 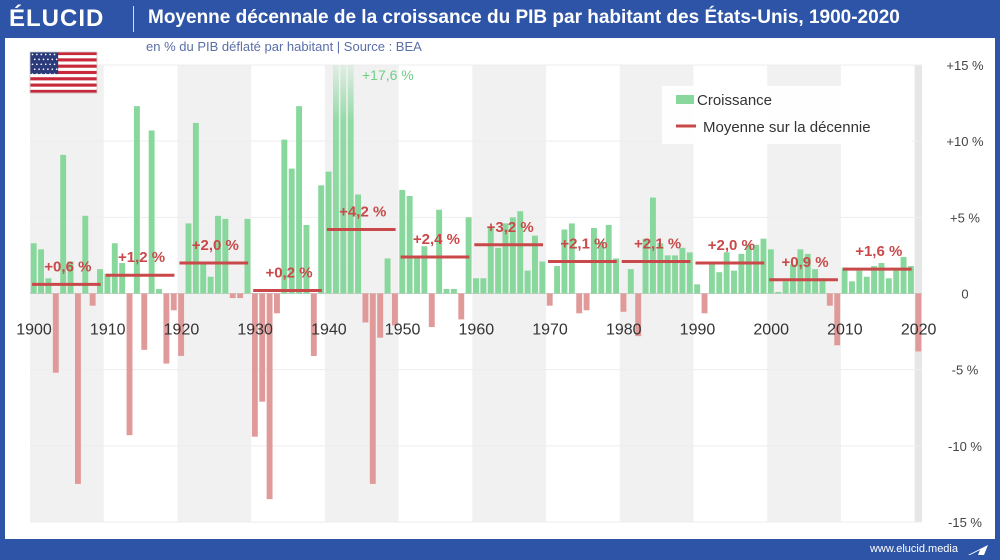 I want to click on growth-bar-1991, so click(x=704, y=303).